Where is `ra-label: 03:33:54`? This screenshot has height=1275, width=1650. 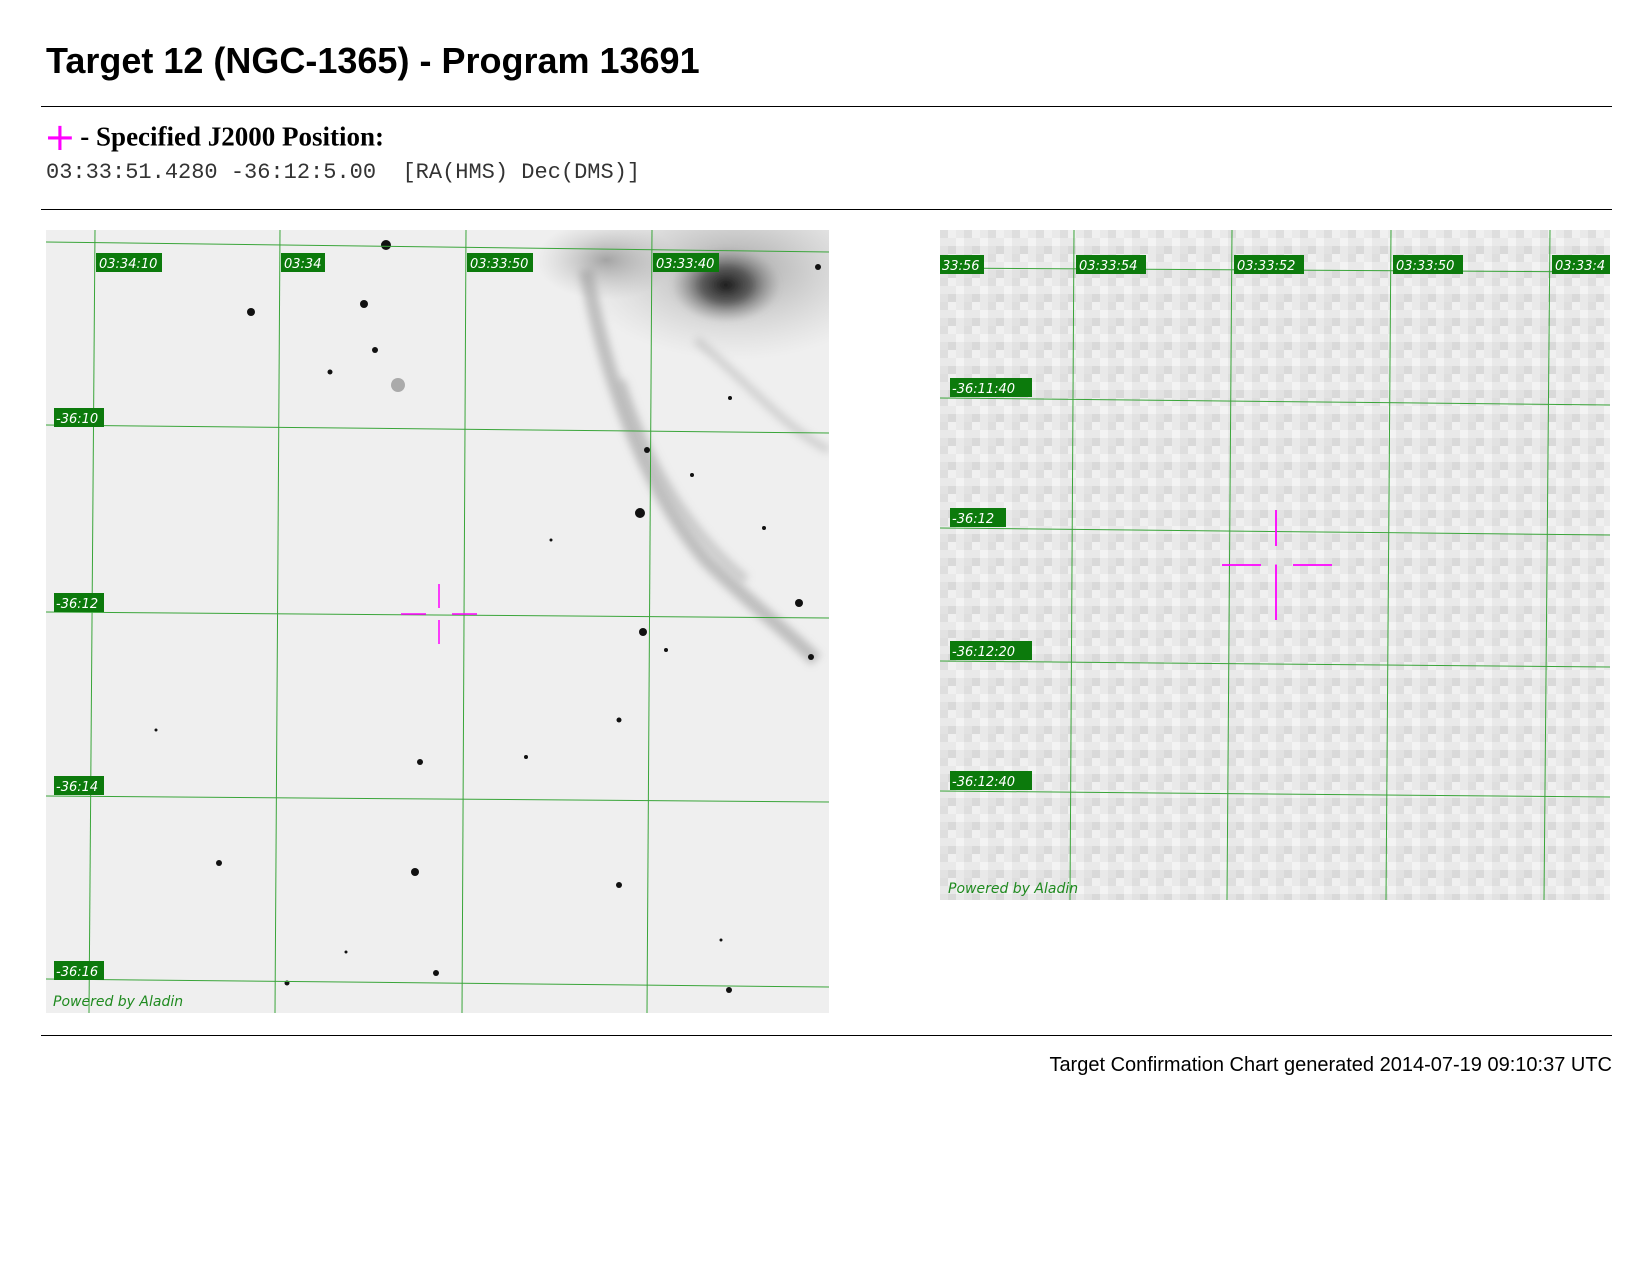
ra-label: 03:33:54 is located at coordinates (1108, 266).